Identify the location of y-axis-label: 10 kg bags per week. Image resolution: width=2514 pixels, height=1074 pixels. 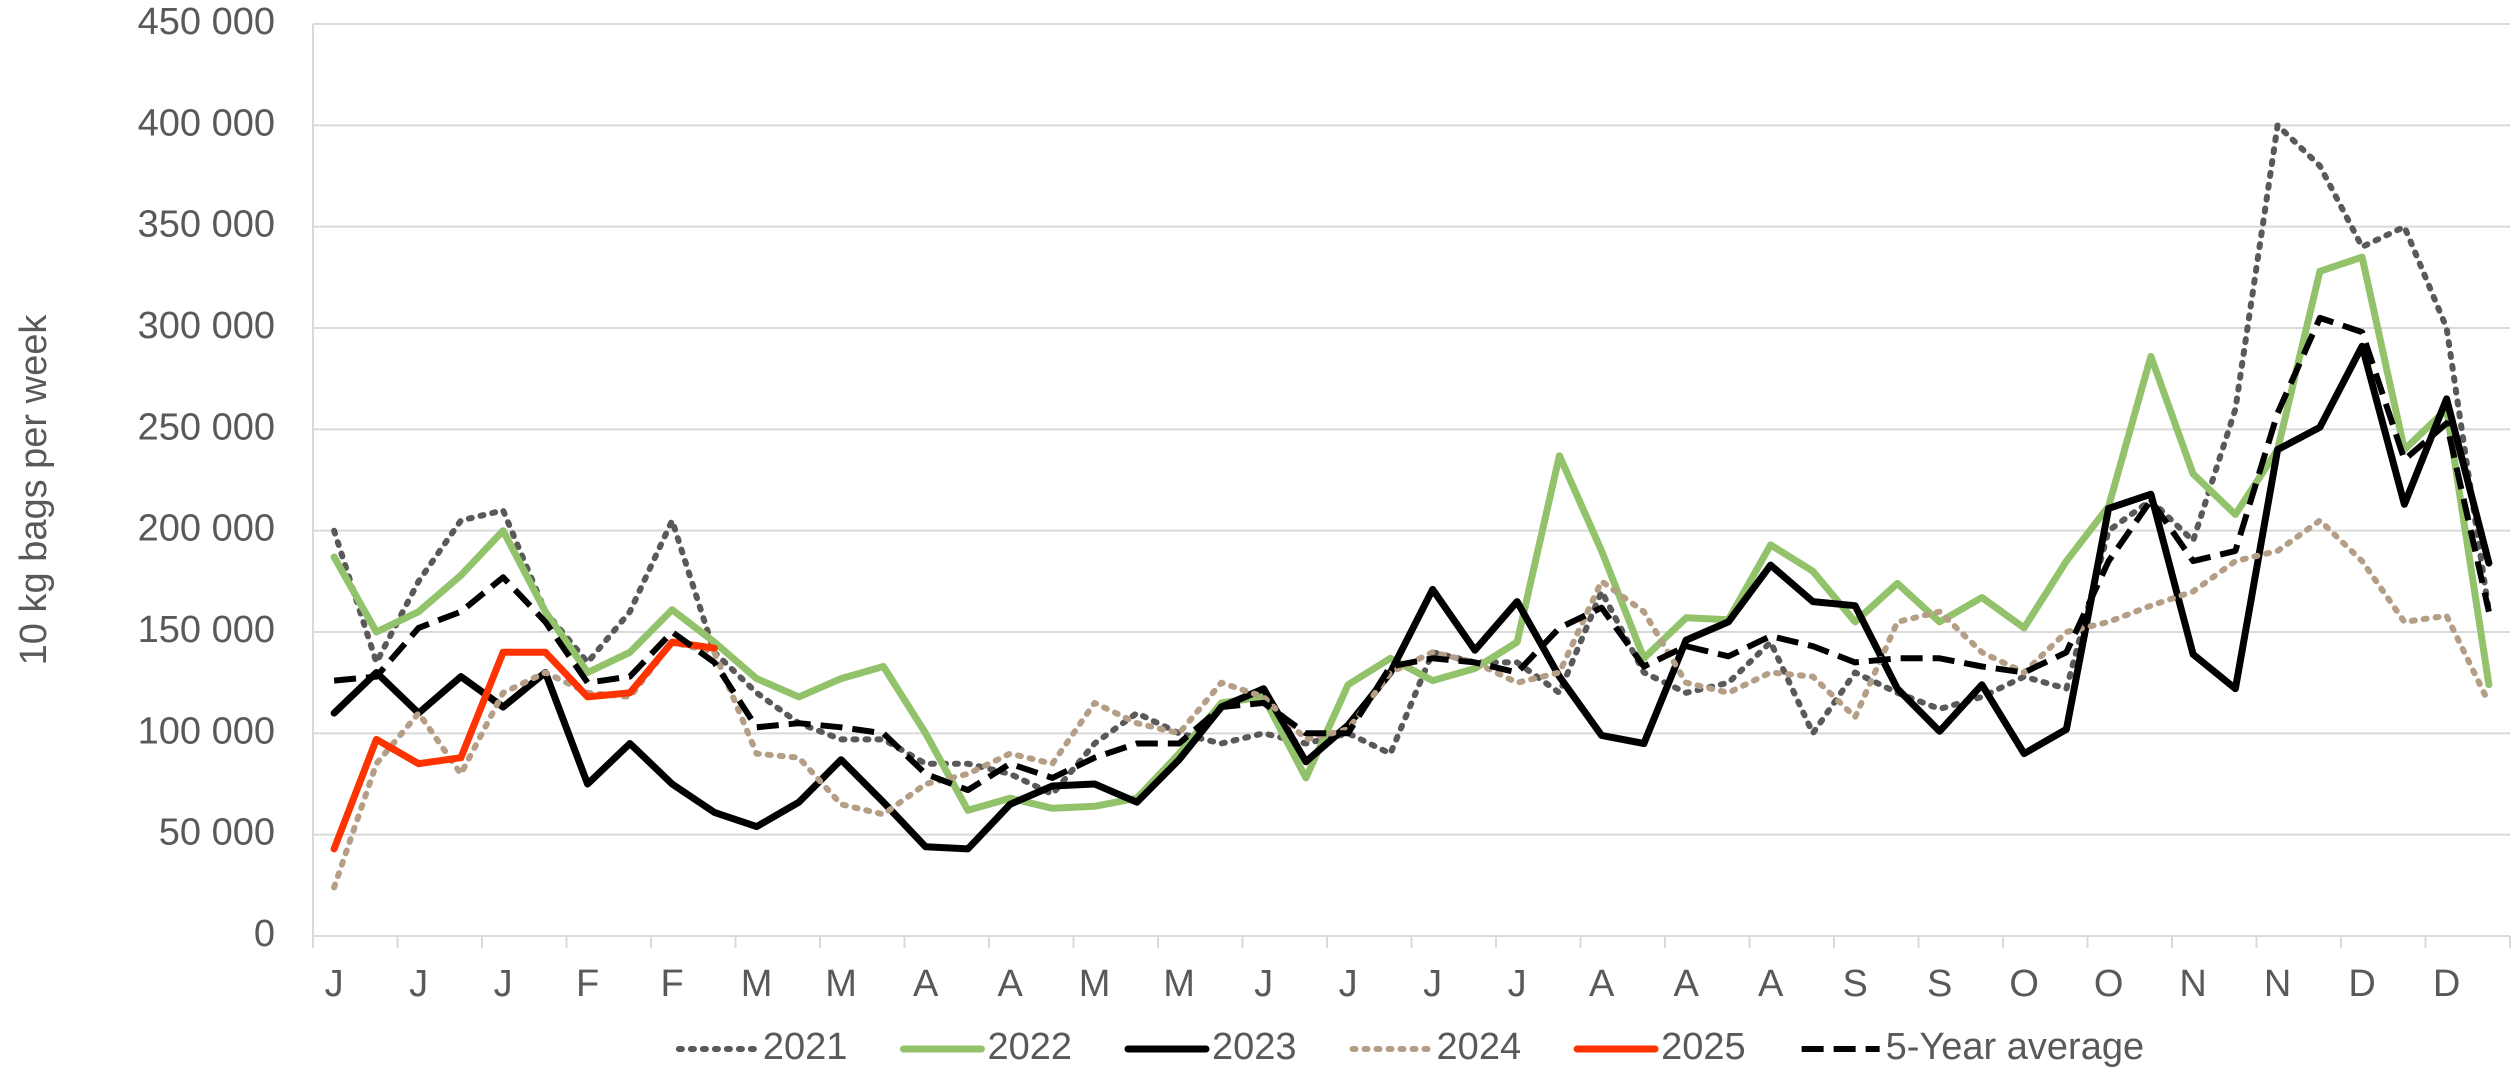
(34, 490).